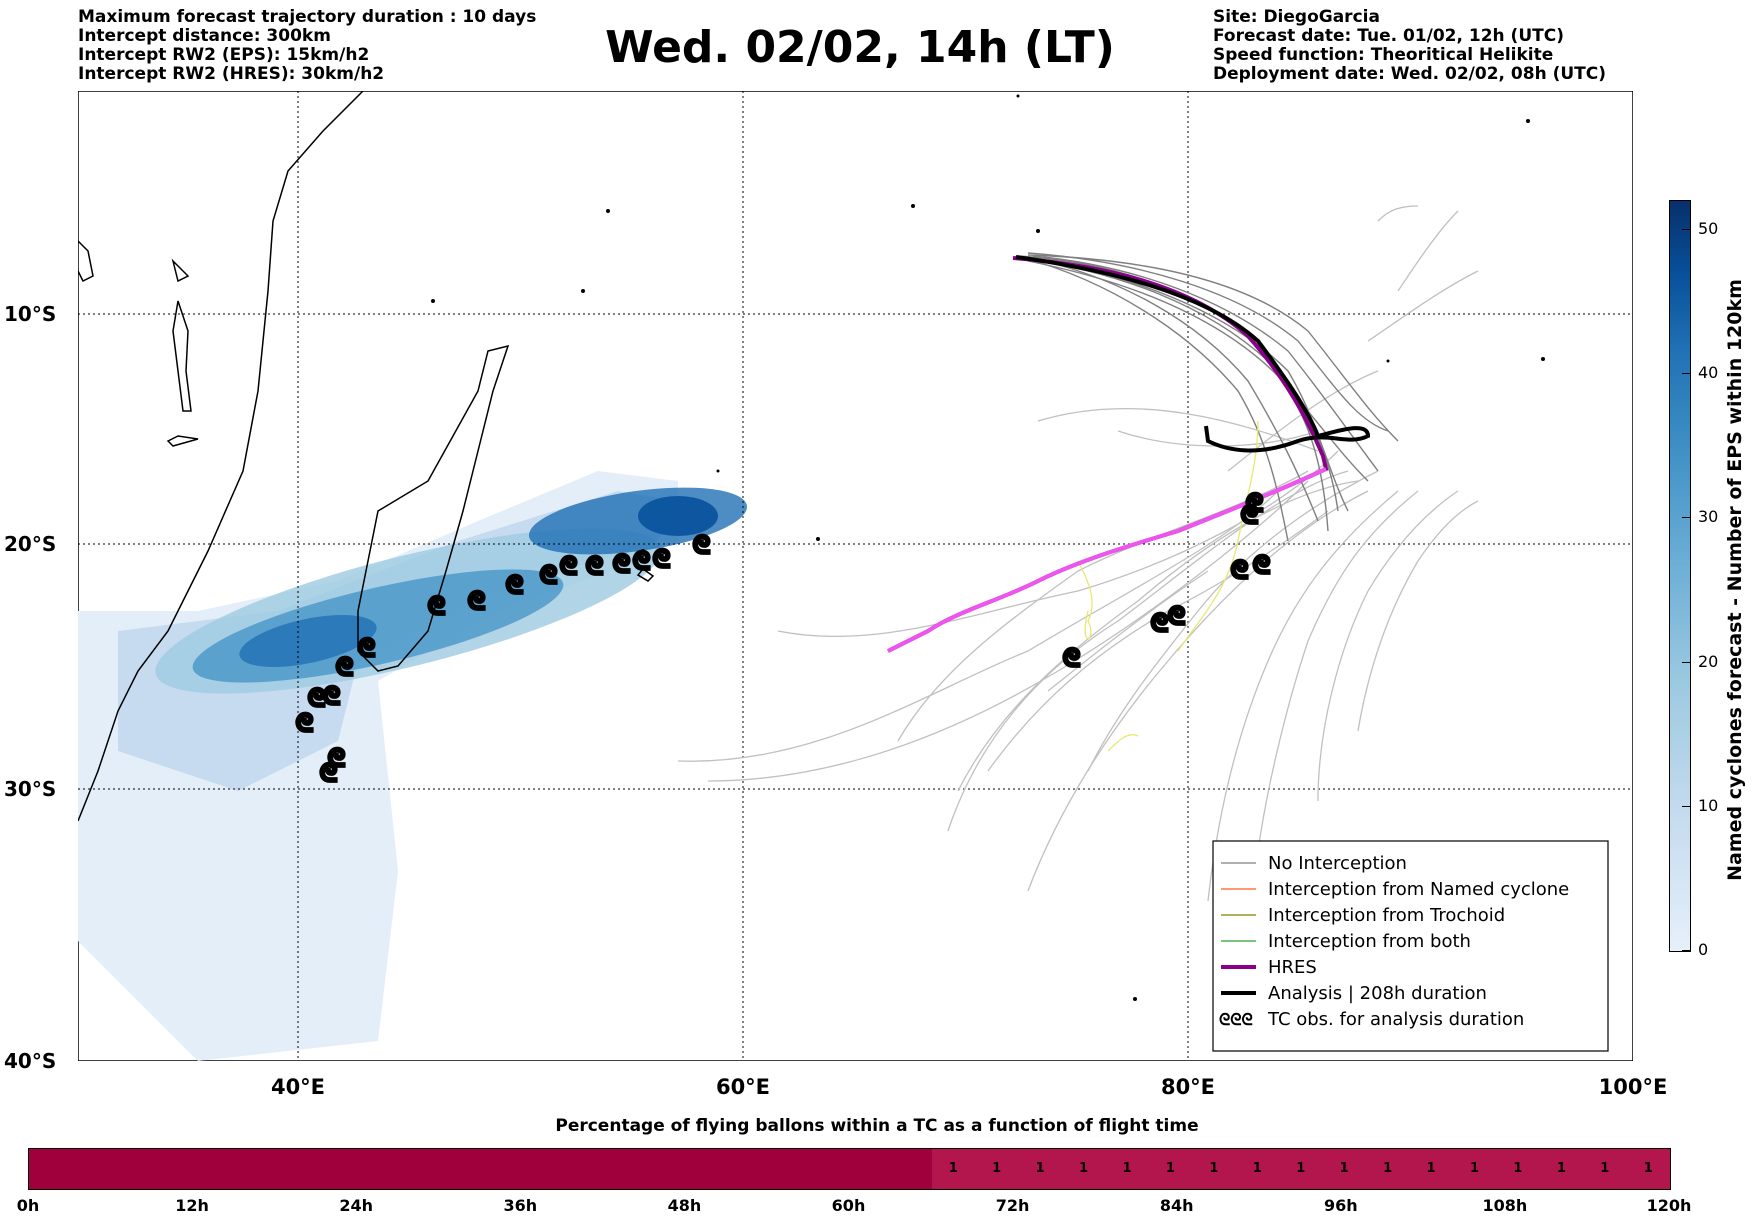  I want to click on lon-label-80e: 80°E, so click(1188, 1087).